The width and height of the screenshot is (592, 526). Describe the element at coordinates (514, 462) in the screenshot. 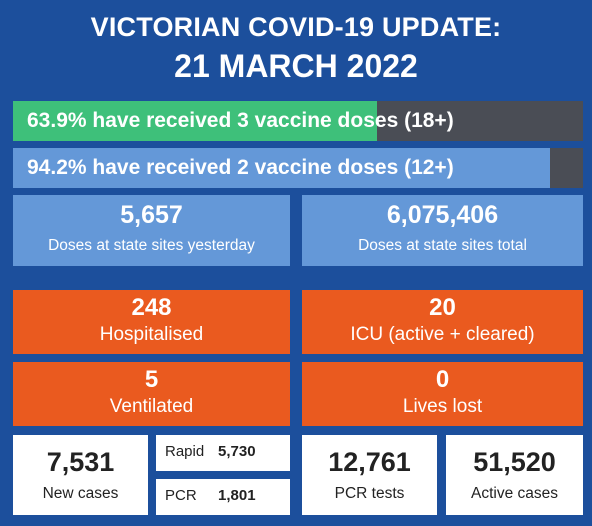

I see `active-cases-value: 51,520` at that location.